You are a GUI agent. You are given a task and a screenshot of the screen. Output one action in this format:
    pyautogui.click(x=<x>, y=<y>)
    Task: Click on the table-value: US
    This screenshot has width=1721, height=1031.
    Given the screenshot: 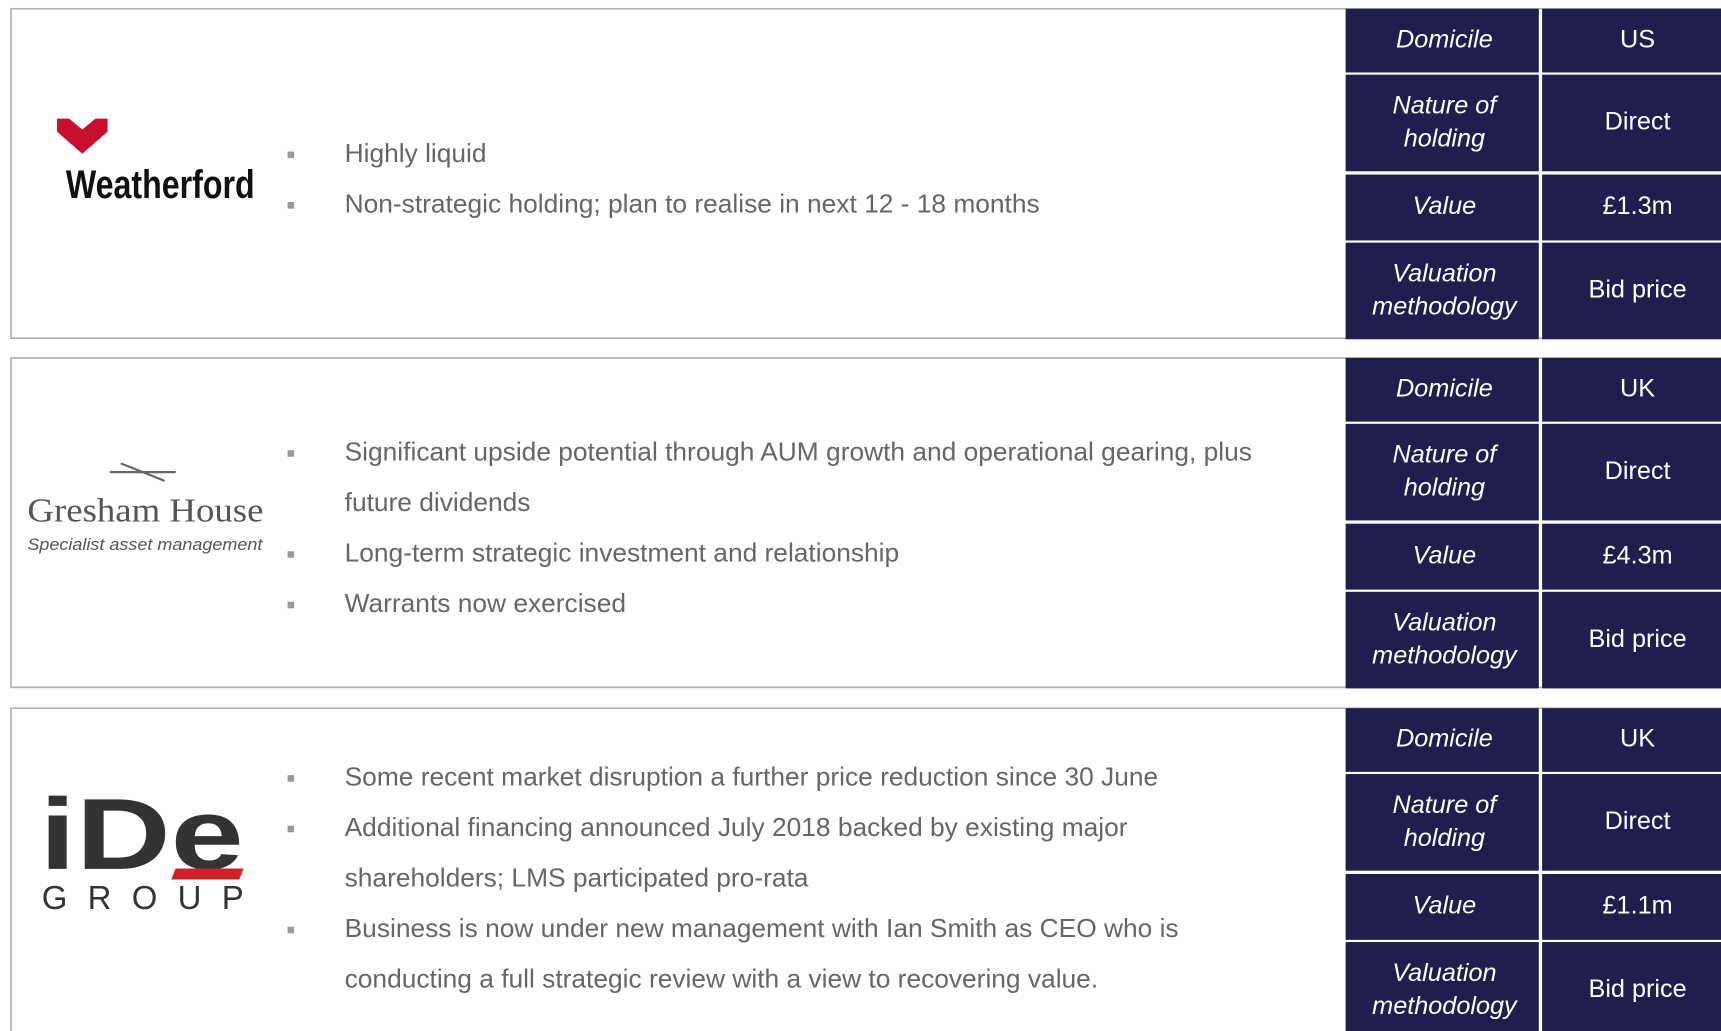 What is the action you would take?
    pyautogui.click(x=1637, y=39)
    